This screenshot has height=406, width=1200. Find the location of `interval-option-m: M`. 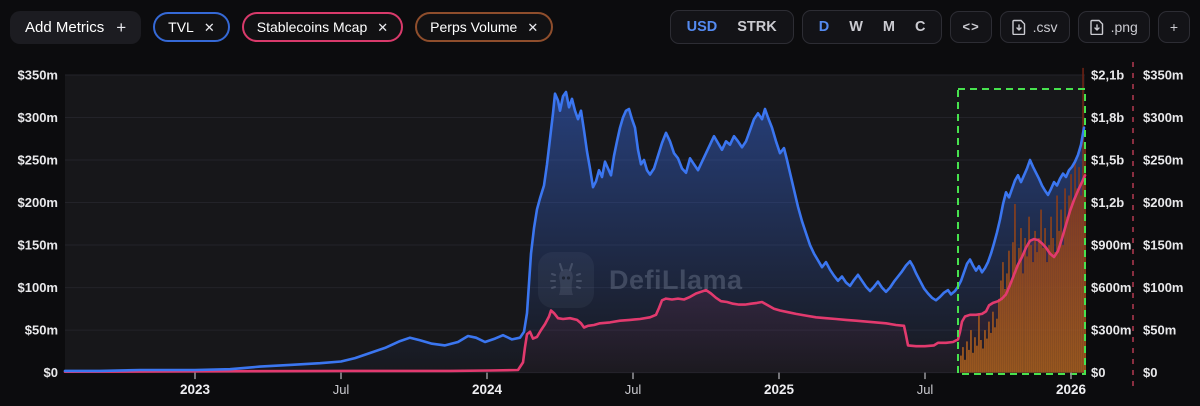

interval-option-m: M is located at coordinates (888, 27).